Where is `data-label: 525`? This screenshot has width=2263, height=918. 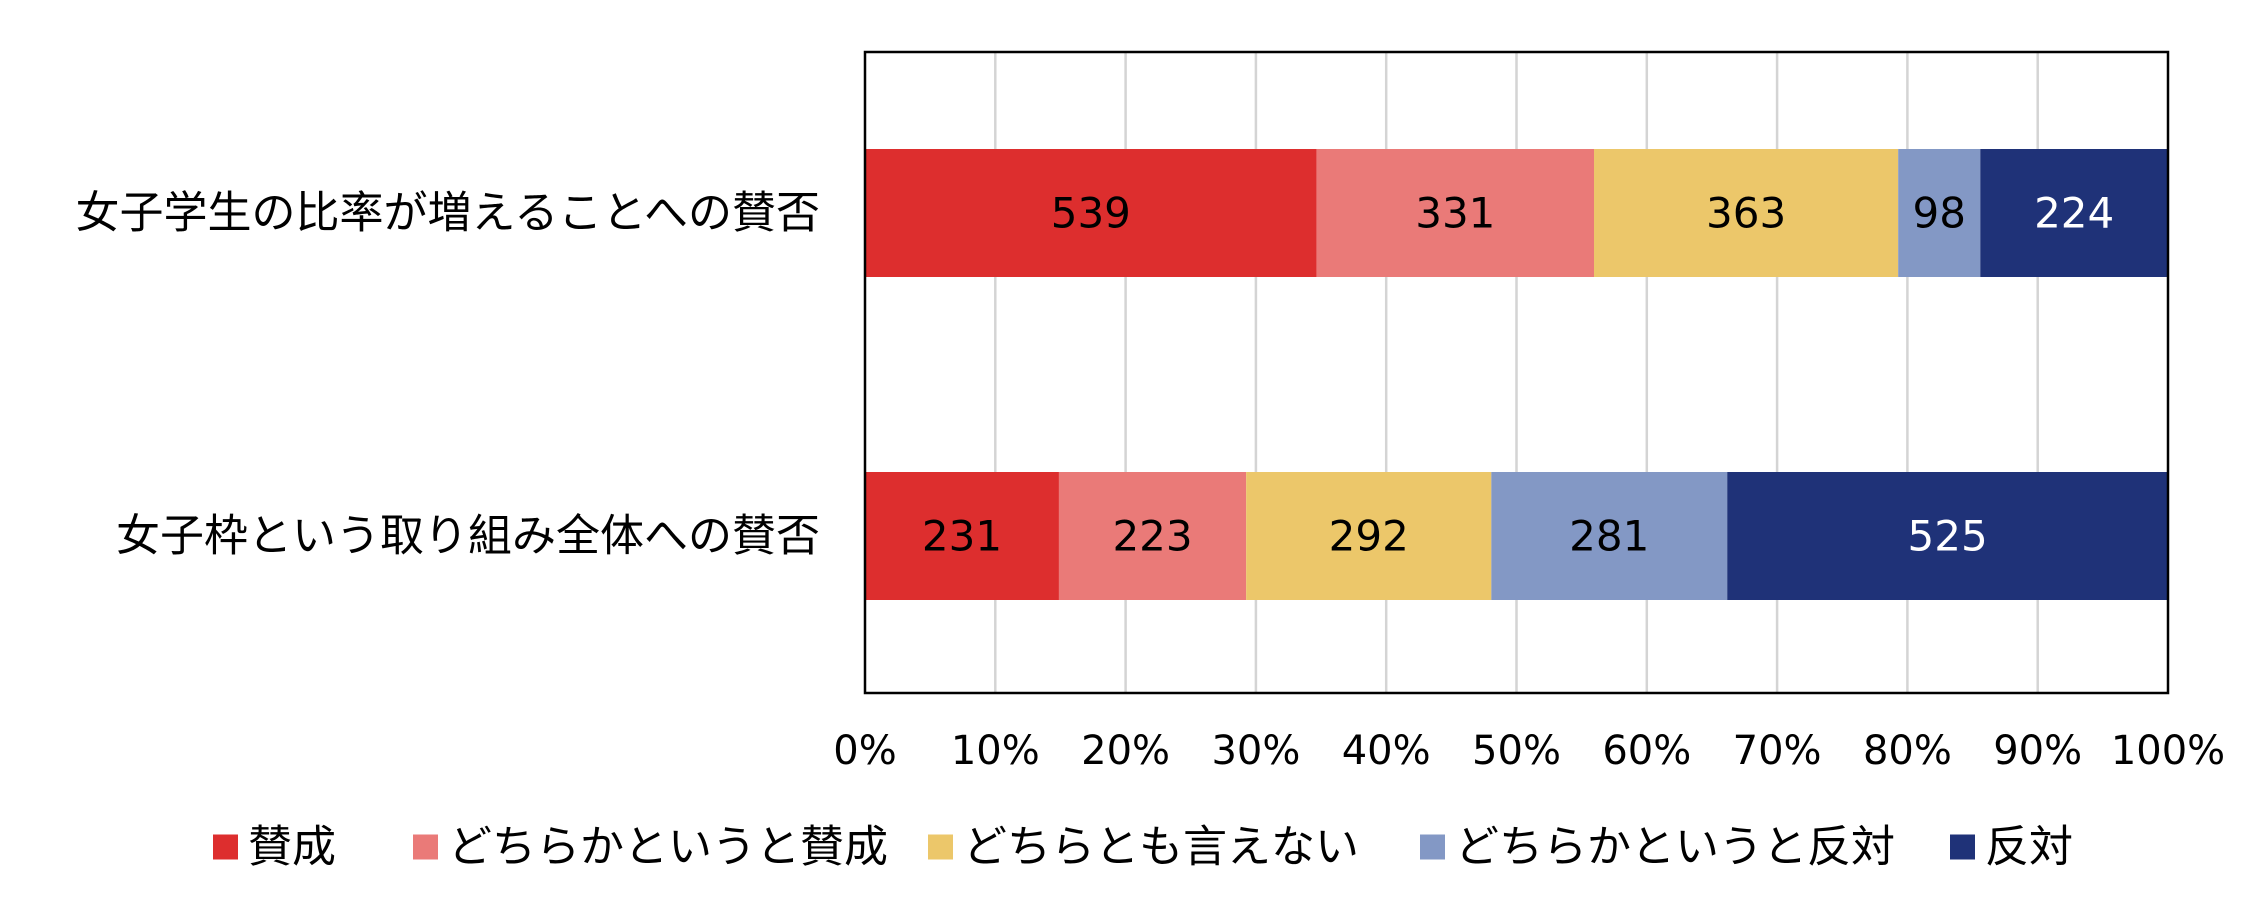 data-label: 525 is located at coordinates (1948, 536).